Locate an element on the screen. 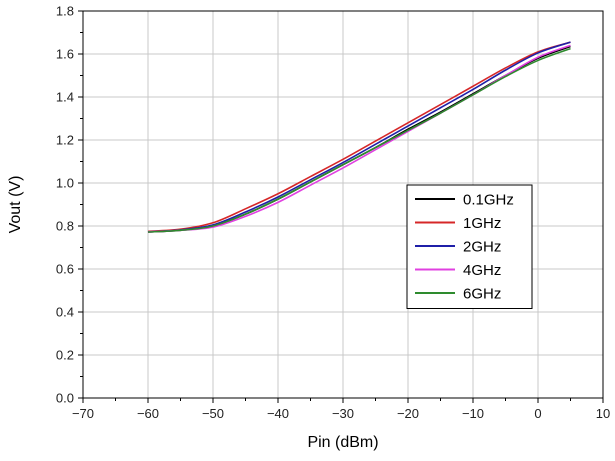 The height and width of the screenshot is (461, 615). y-tick-label: 0.2 is located at coordinates (65, 355).